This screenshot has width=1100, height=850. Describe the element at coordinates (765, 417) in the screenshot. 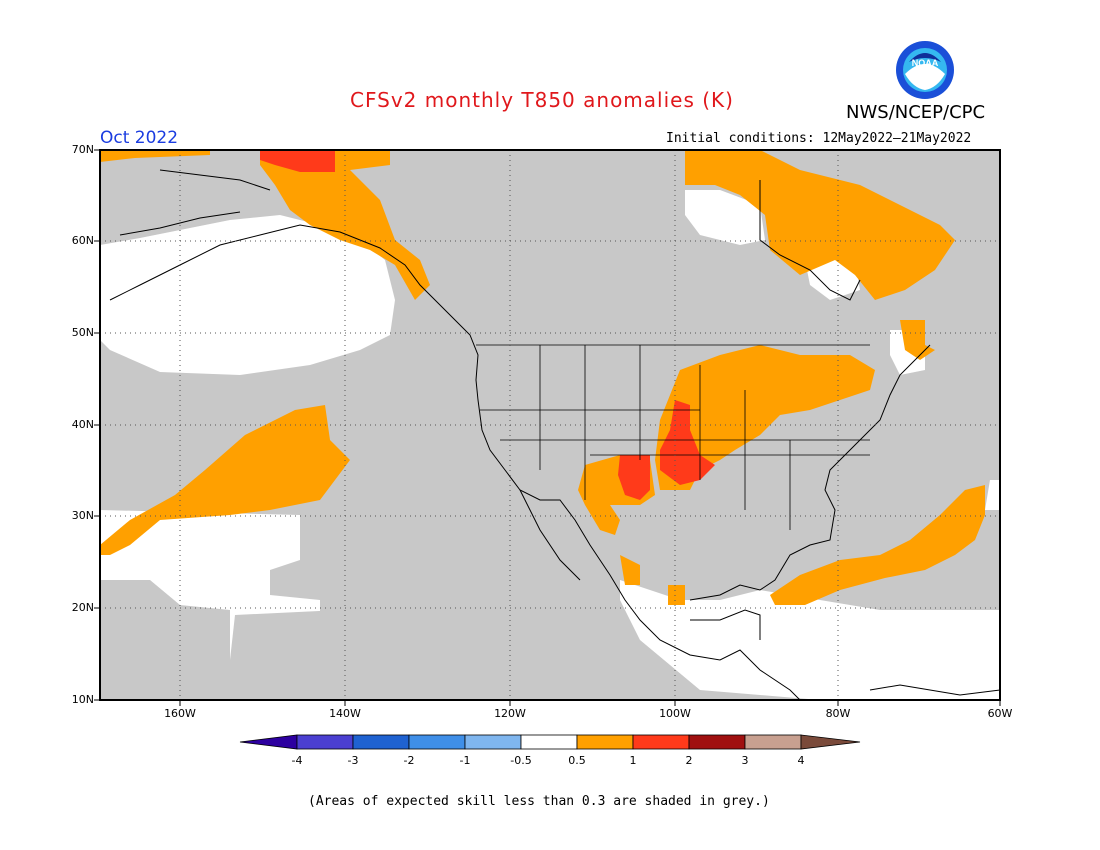

I see `orange-region-midwest` at that location.